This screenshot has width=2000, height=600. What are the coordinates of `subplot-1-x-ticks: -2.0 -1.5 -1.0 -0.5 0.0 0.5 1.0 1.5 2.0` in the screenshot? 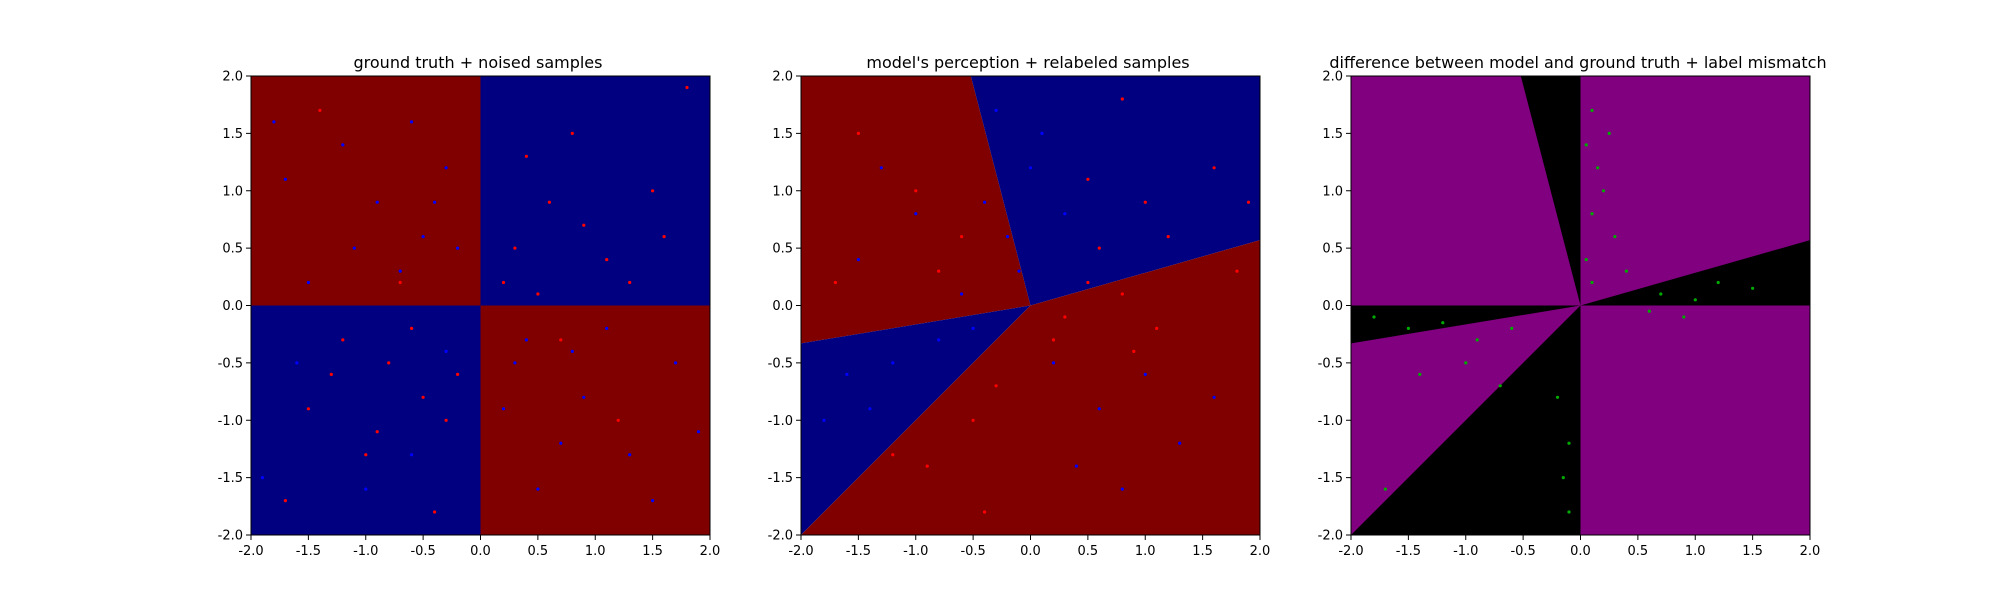 It's located at (479, 547).